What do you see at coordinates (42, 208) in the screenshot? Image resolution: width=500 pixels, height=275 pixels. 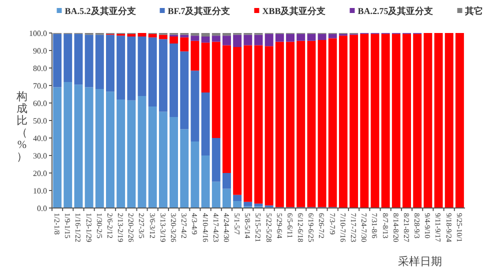 I see `y-tick-label: 0.0` at bounding box center [42, 208].